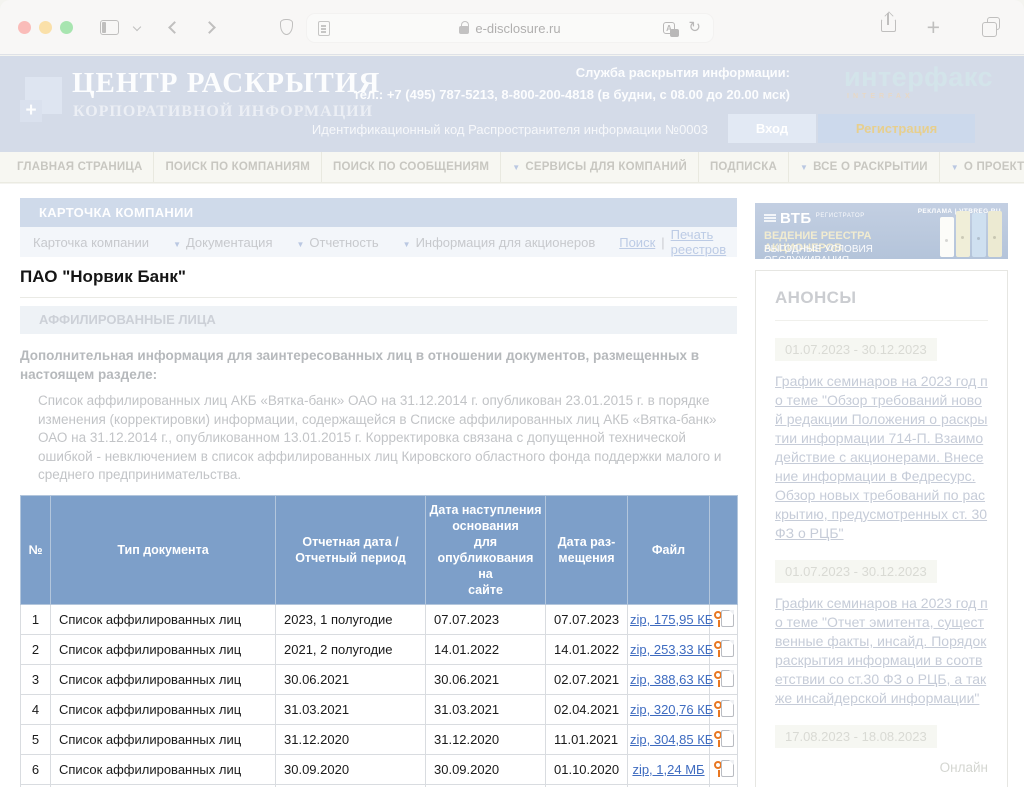 This screenshot has height=787, width=1024. Describe the element at coordinates (163, 549) in the screenshot. I see `col-doc-type: Тип документа` at that location.